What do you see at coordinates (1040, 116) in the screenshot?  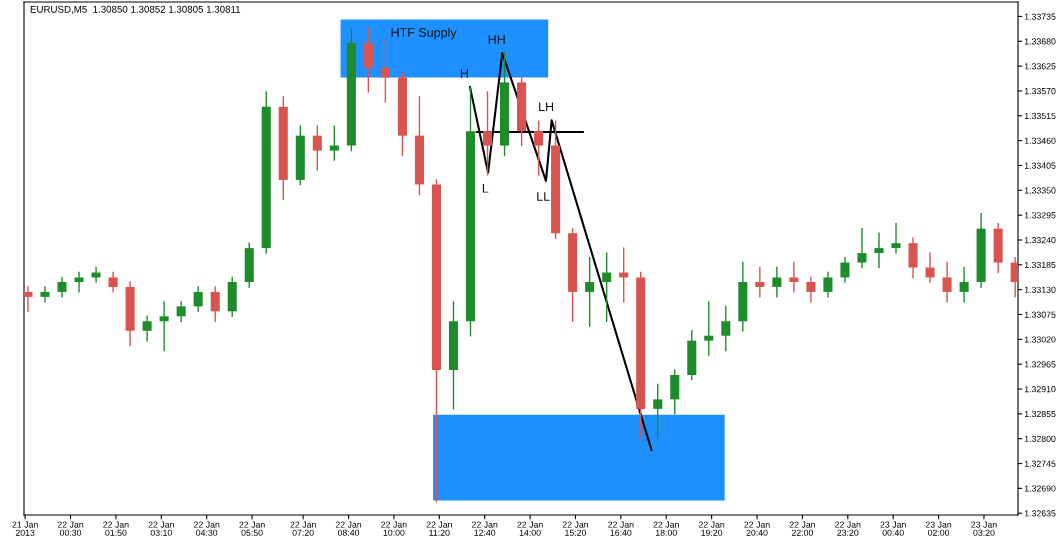 I see `y-tick-label: 1.33515` at bounding box center [1040, 116].